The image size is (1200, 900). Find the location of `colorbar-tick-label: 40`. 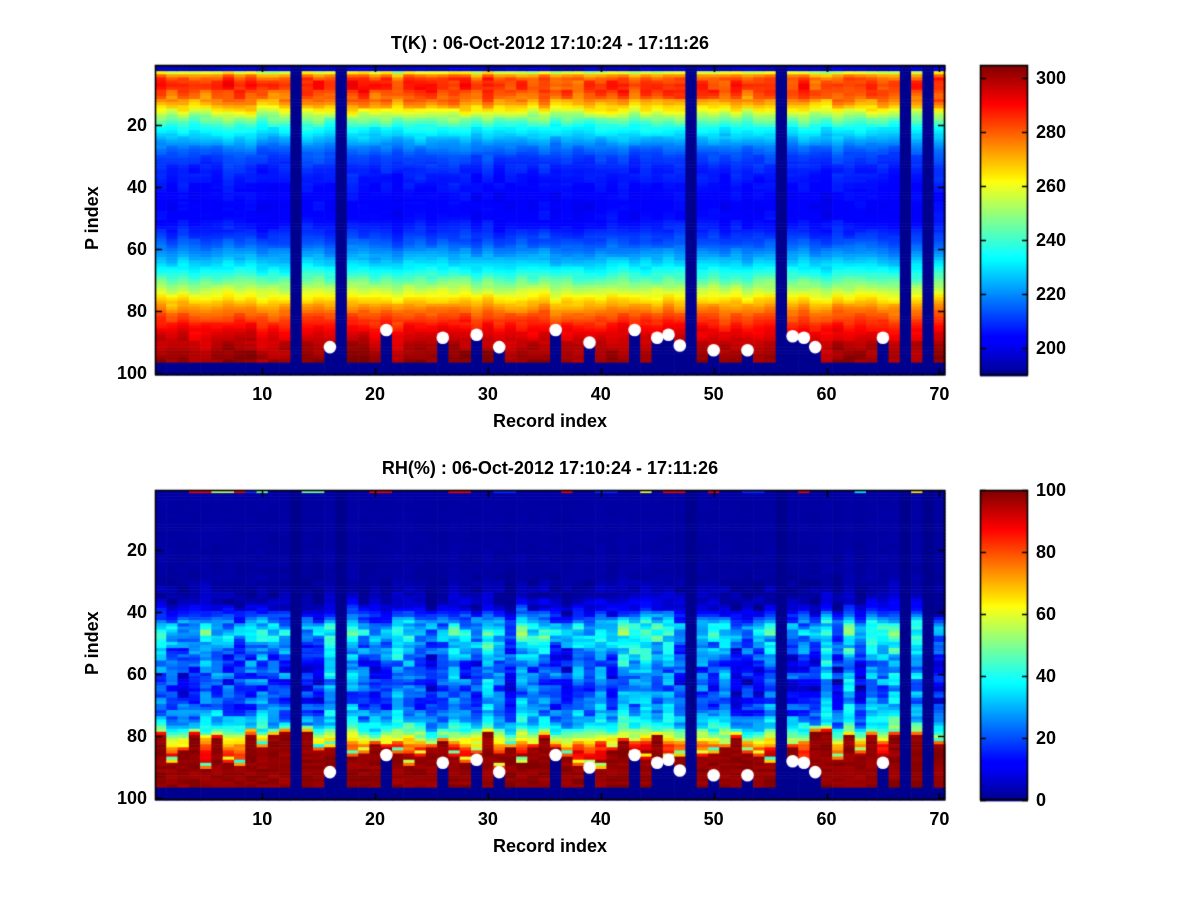

colorbar-tick-label: 40 is located at coordinates (1046, 676).